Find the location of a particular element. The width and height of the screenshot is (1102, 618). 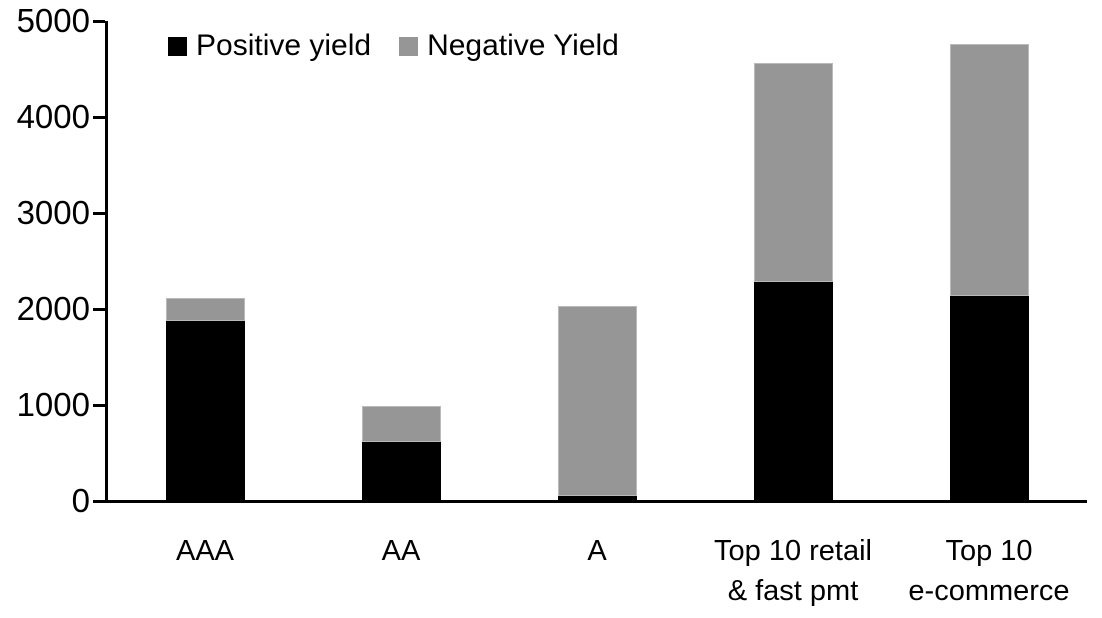

x-axis-label-aa: AA is located at coordinates (401, 551).